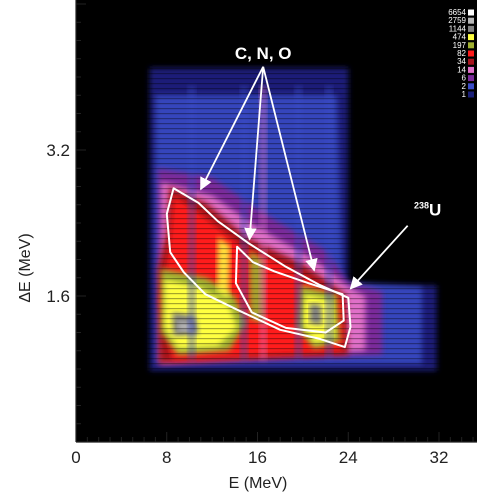 This screenshot has width=477, height=496. Describe the element at coordinates (348, 457) in the screenshot. I see `x-tick-label: 24` at that location.